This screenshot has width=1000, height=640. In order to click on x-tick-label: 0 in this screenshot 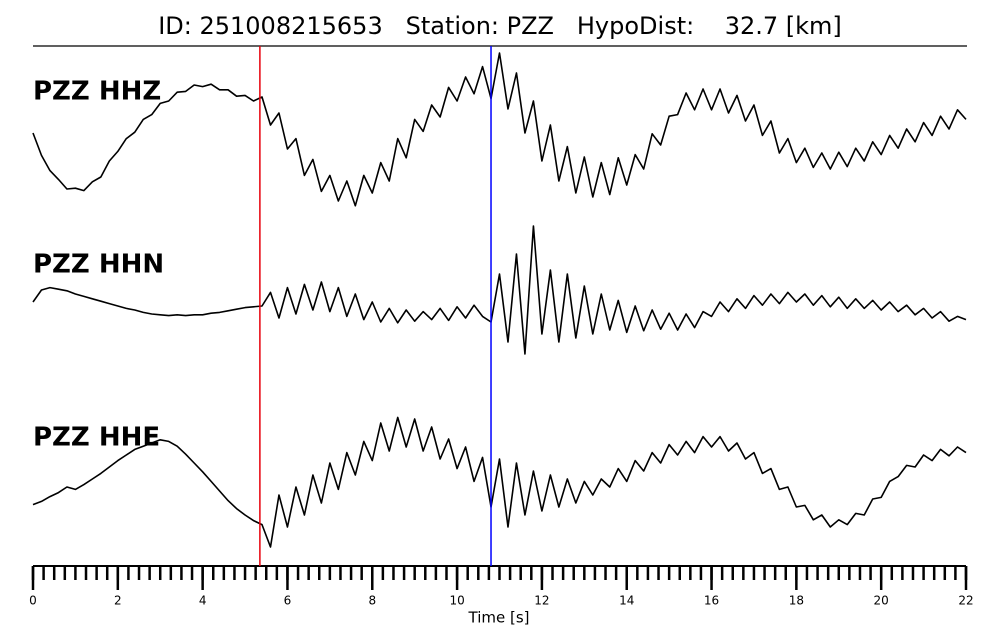, I will do `click(33, 601)`.